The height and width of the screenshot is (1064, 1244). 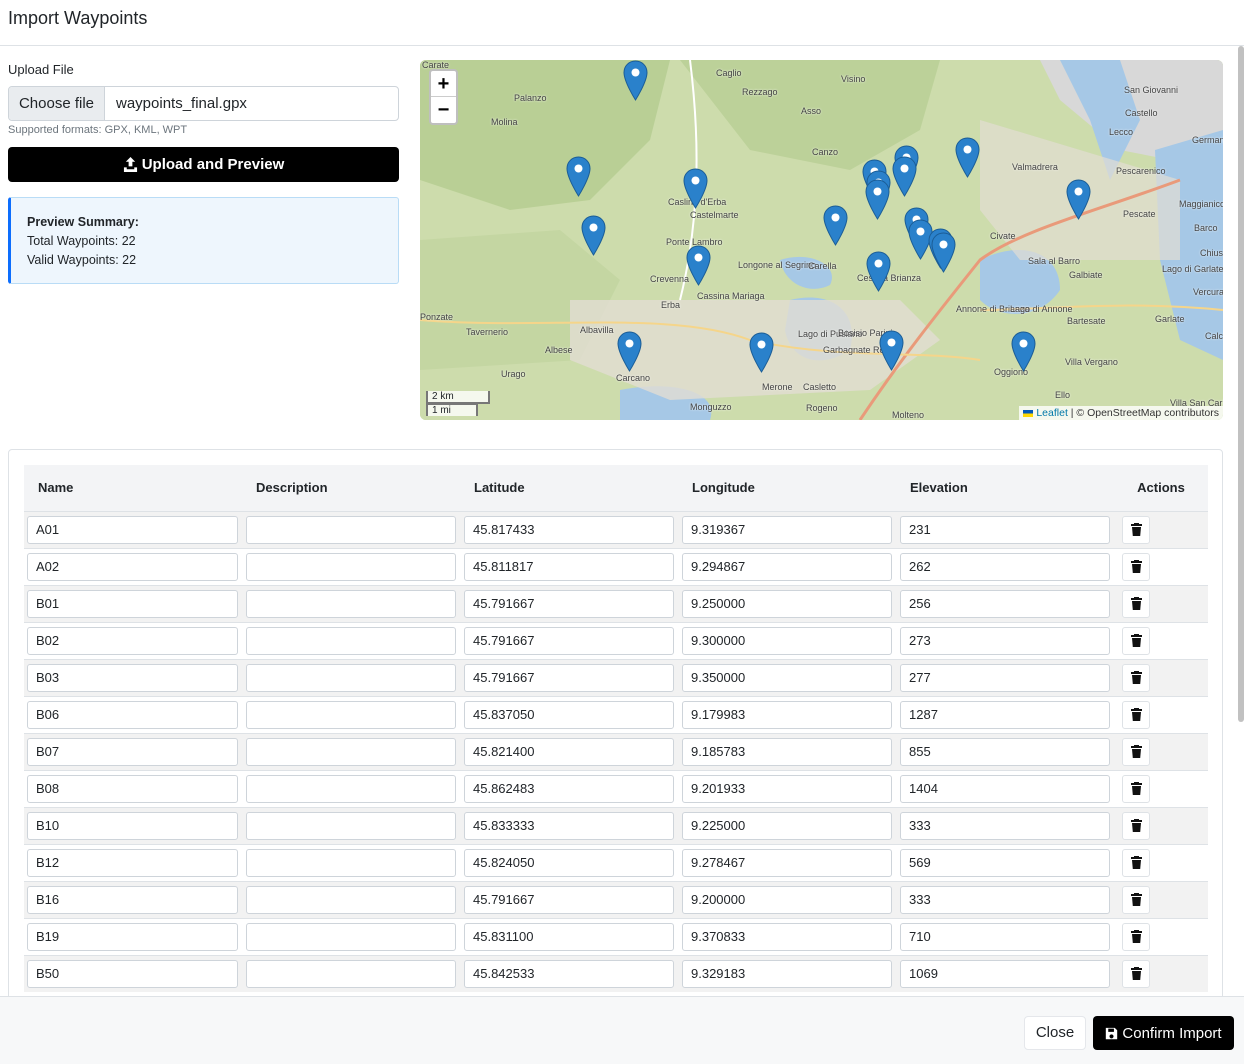 What do you see at coordinates (569, 714) in the screenshot?
I see `latitude-field: 45.837050` at bounding box center [569, 714].